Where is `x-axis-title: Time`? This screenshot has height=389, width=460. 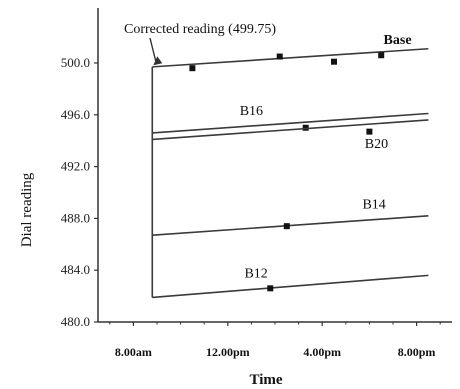 x-axis-title: Time is located at coordinates (265, 380).